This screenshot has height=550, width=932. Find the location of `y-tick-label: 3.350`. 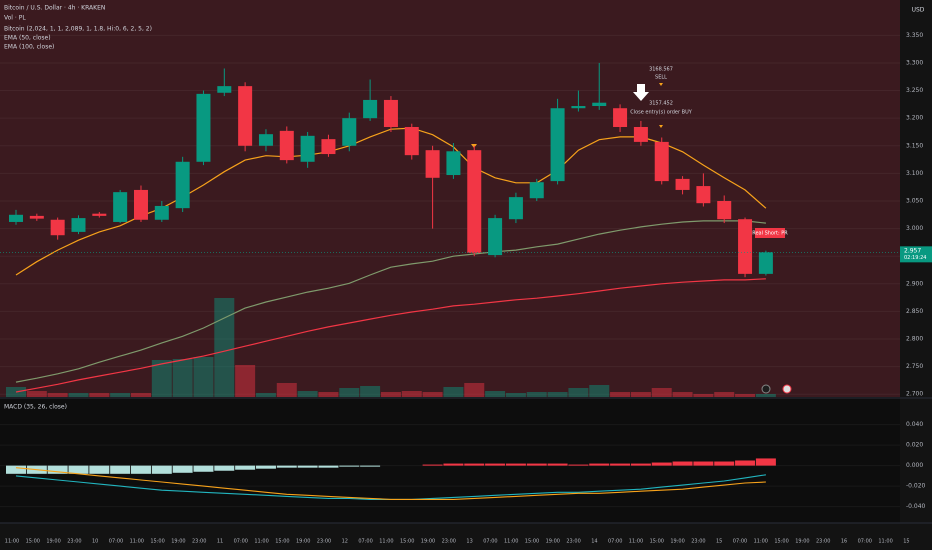

y-tick-label: 3.350 is located at coordinates (914, 35).